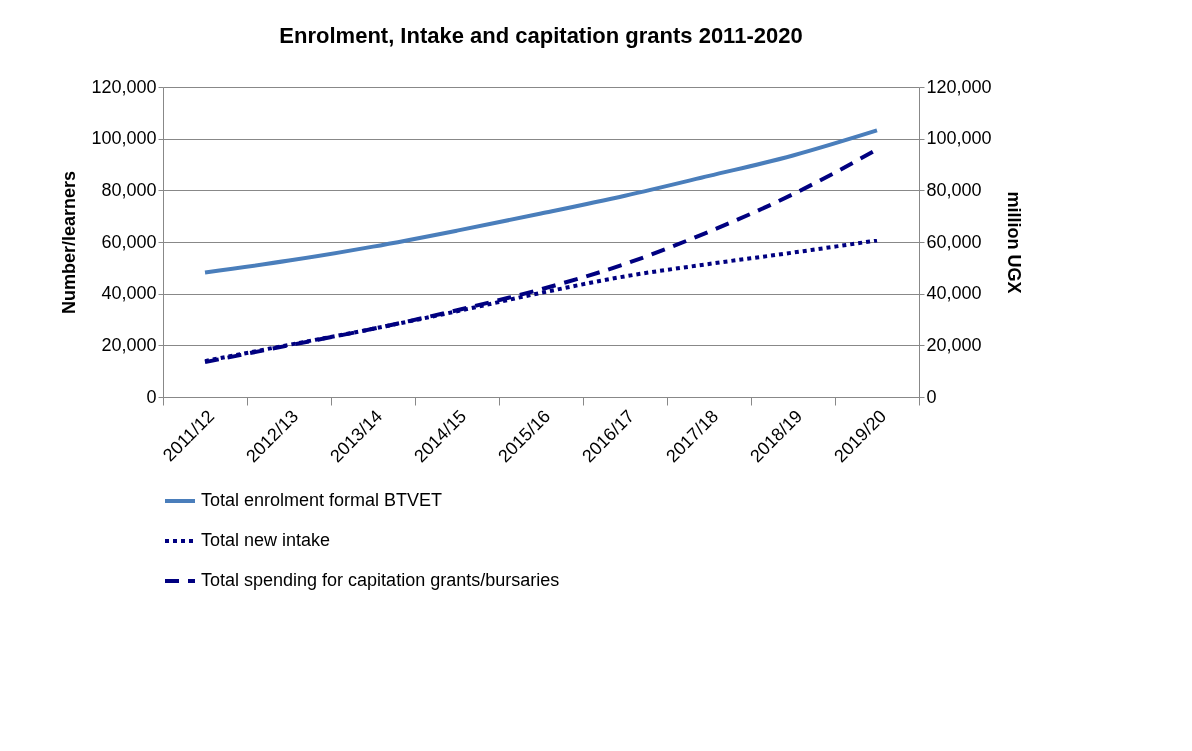 This screenshot has height=751, width=1192. Describe the element at coordinates (954, 293) in the screenshot. I see `y2-tick-label: 40,000` at that location.